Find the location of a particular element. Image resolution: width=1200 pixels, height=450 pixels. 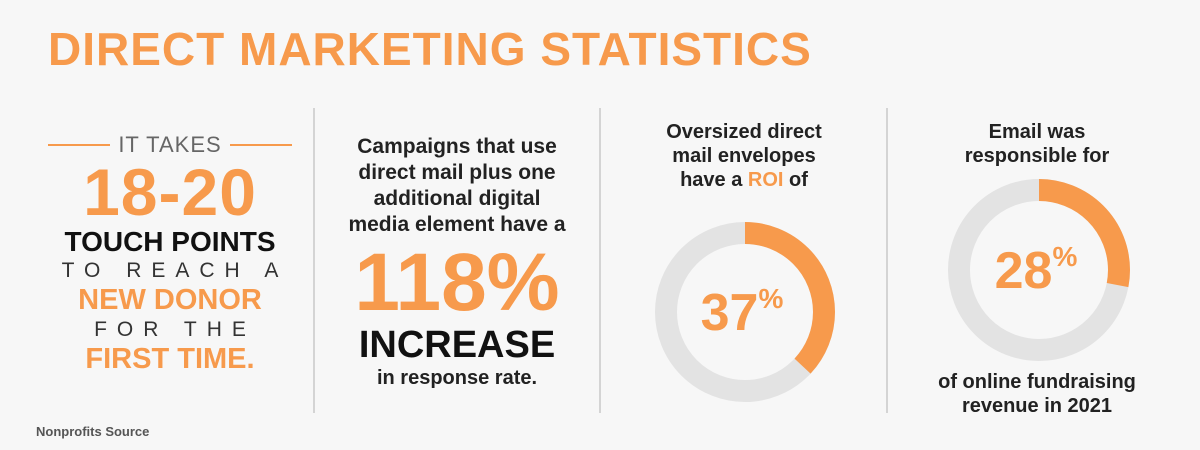

svg-text: 37% is located at coordinates (742, 312).